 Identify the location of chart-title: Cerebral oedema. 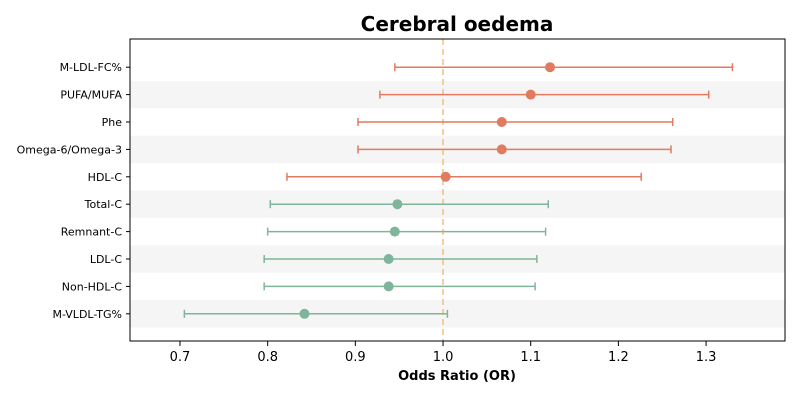
(457, 24).